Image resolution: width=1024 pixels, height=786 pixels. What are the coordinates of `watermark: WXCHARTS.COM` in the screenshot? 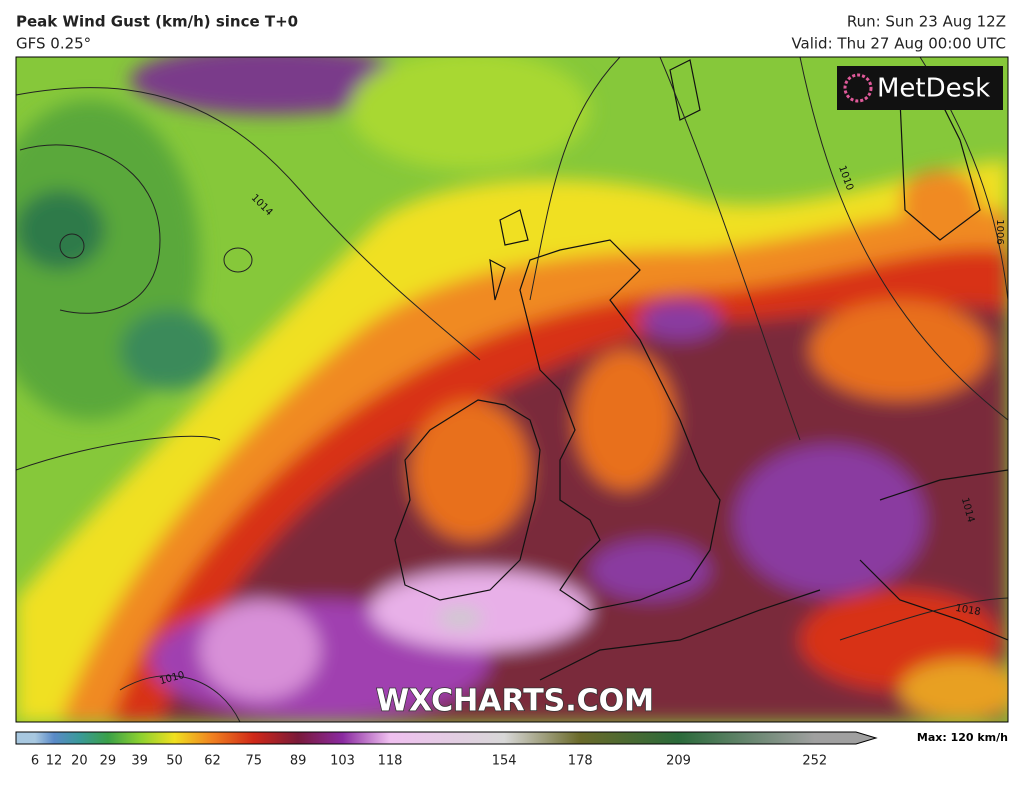 It's located at (515, 701).